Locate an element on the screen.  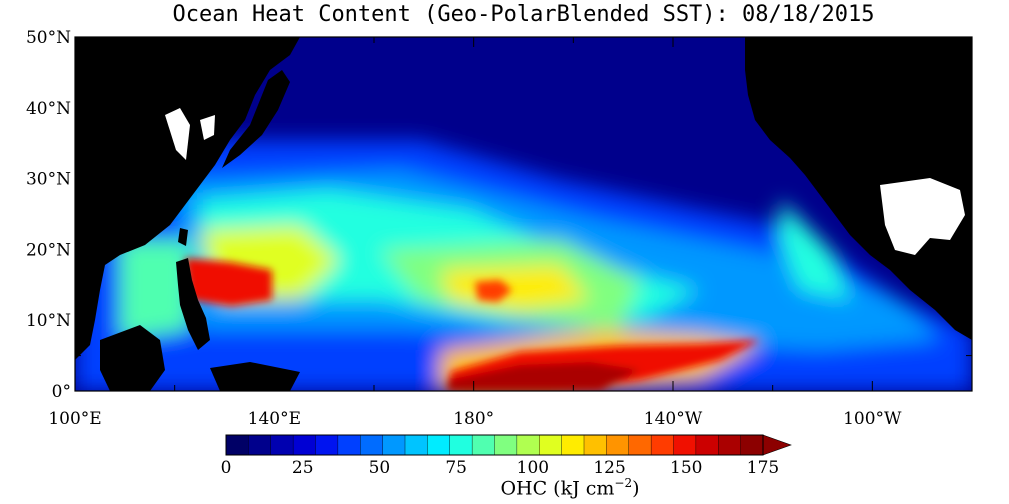
colorbar-tick-label: 75 is located at coordinates (456, 468).